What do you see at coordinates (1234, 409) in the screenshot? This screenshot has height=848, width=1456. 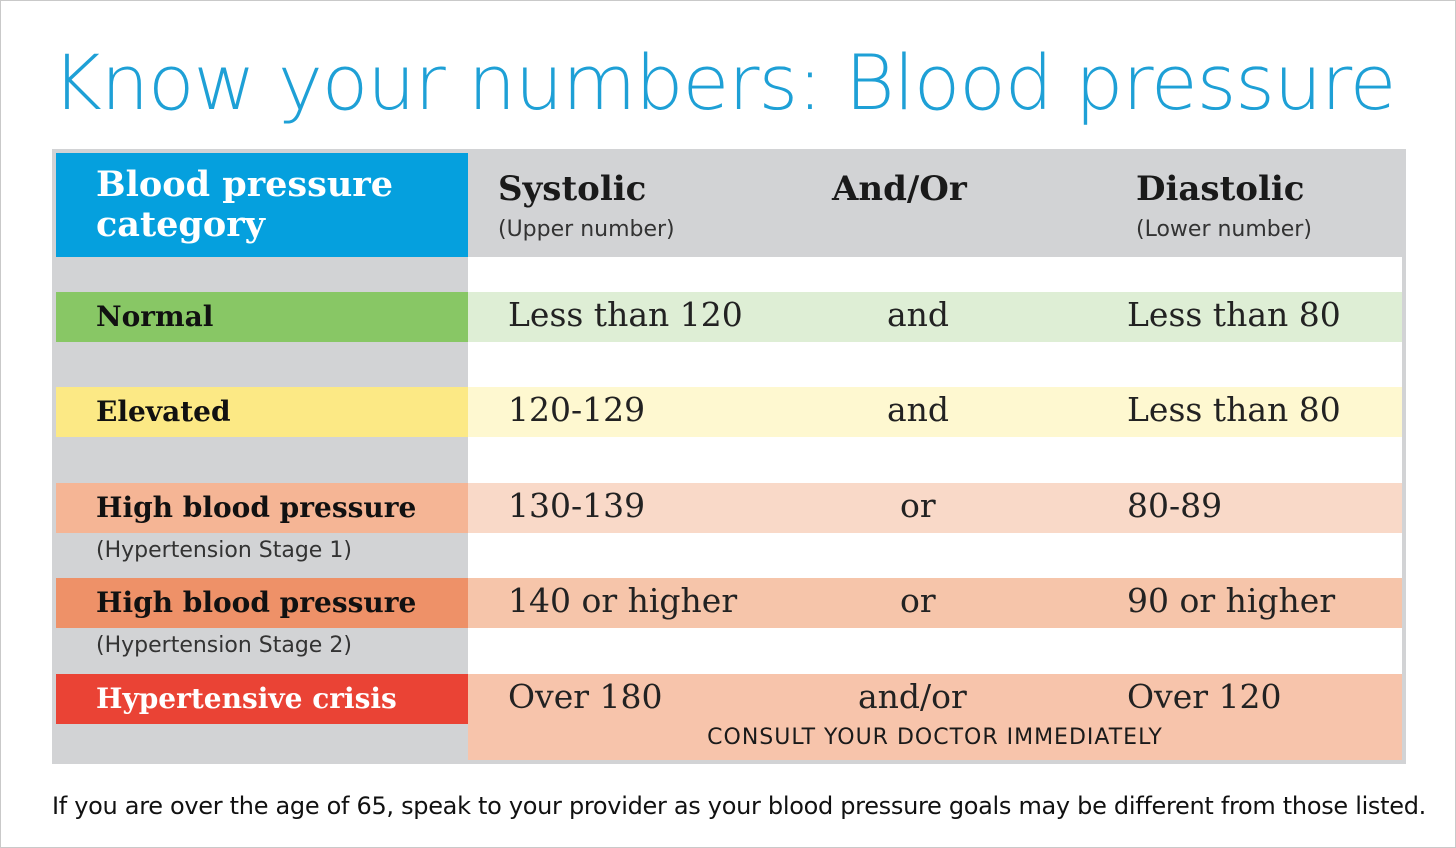 I see `diastolic-elevated: Less than 80` at bounding box center [1234, 409].